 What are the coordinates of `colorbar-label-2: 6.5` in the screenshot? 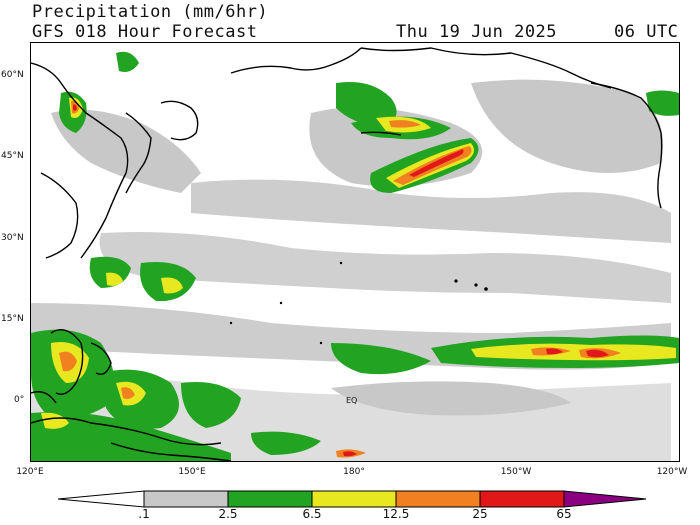 It's located at (312, 514).